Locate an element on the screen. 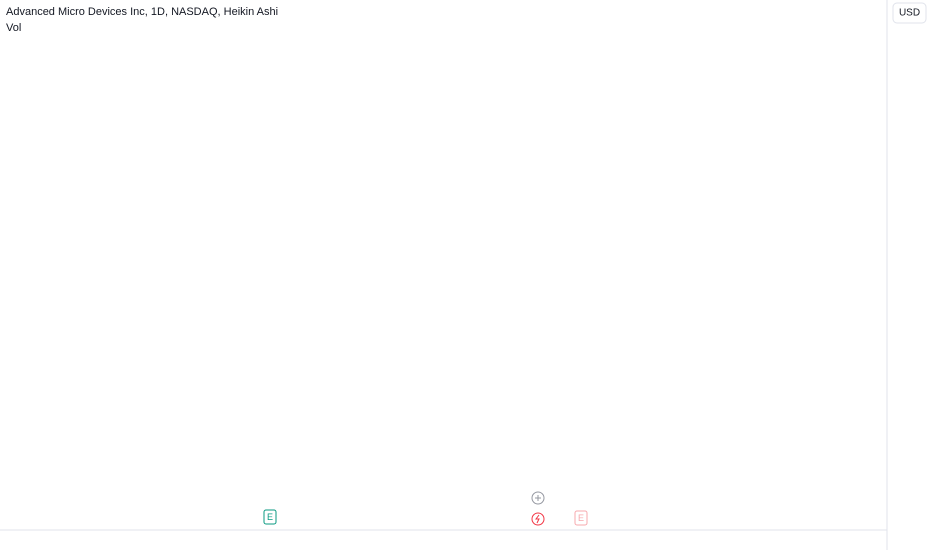  currency-button is located at coordinates (909, 13).